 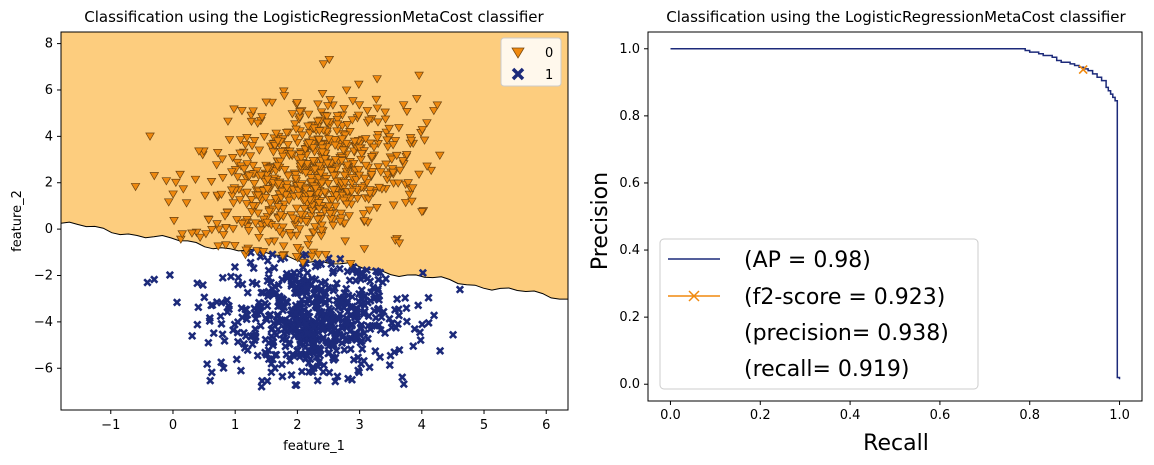 I want to click on x-tick-label: −1, so click(x=110, y=425).